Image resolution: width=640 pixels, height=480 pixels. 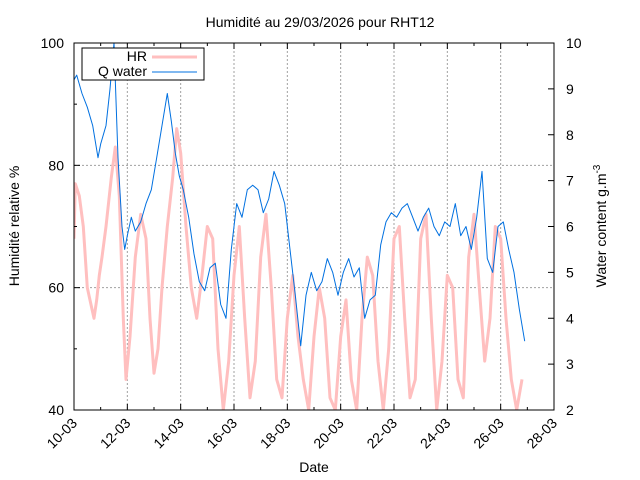 I want to click on y-tick-label: 60, so click(x=56, y=288).